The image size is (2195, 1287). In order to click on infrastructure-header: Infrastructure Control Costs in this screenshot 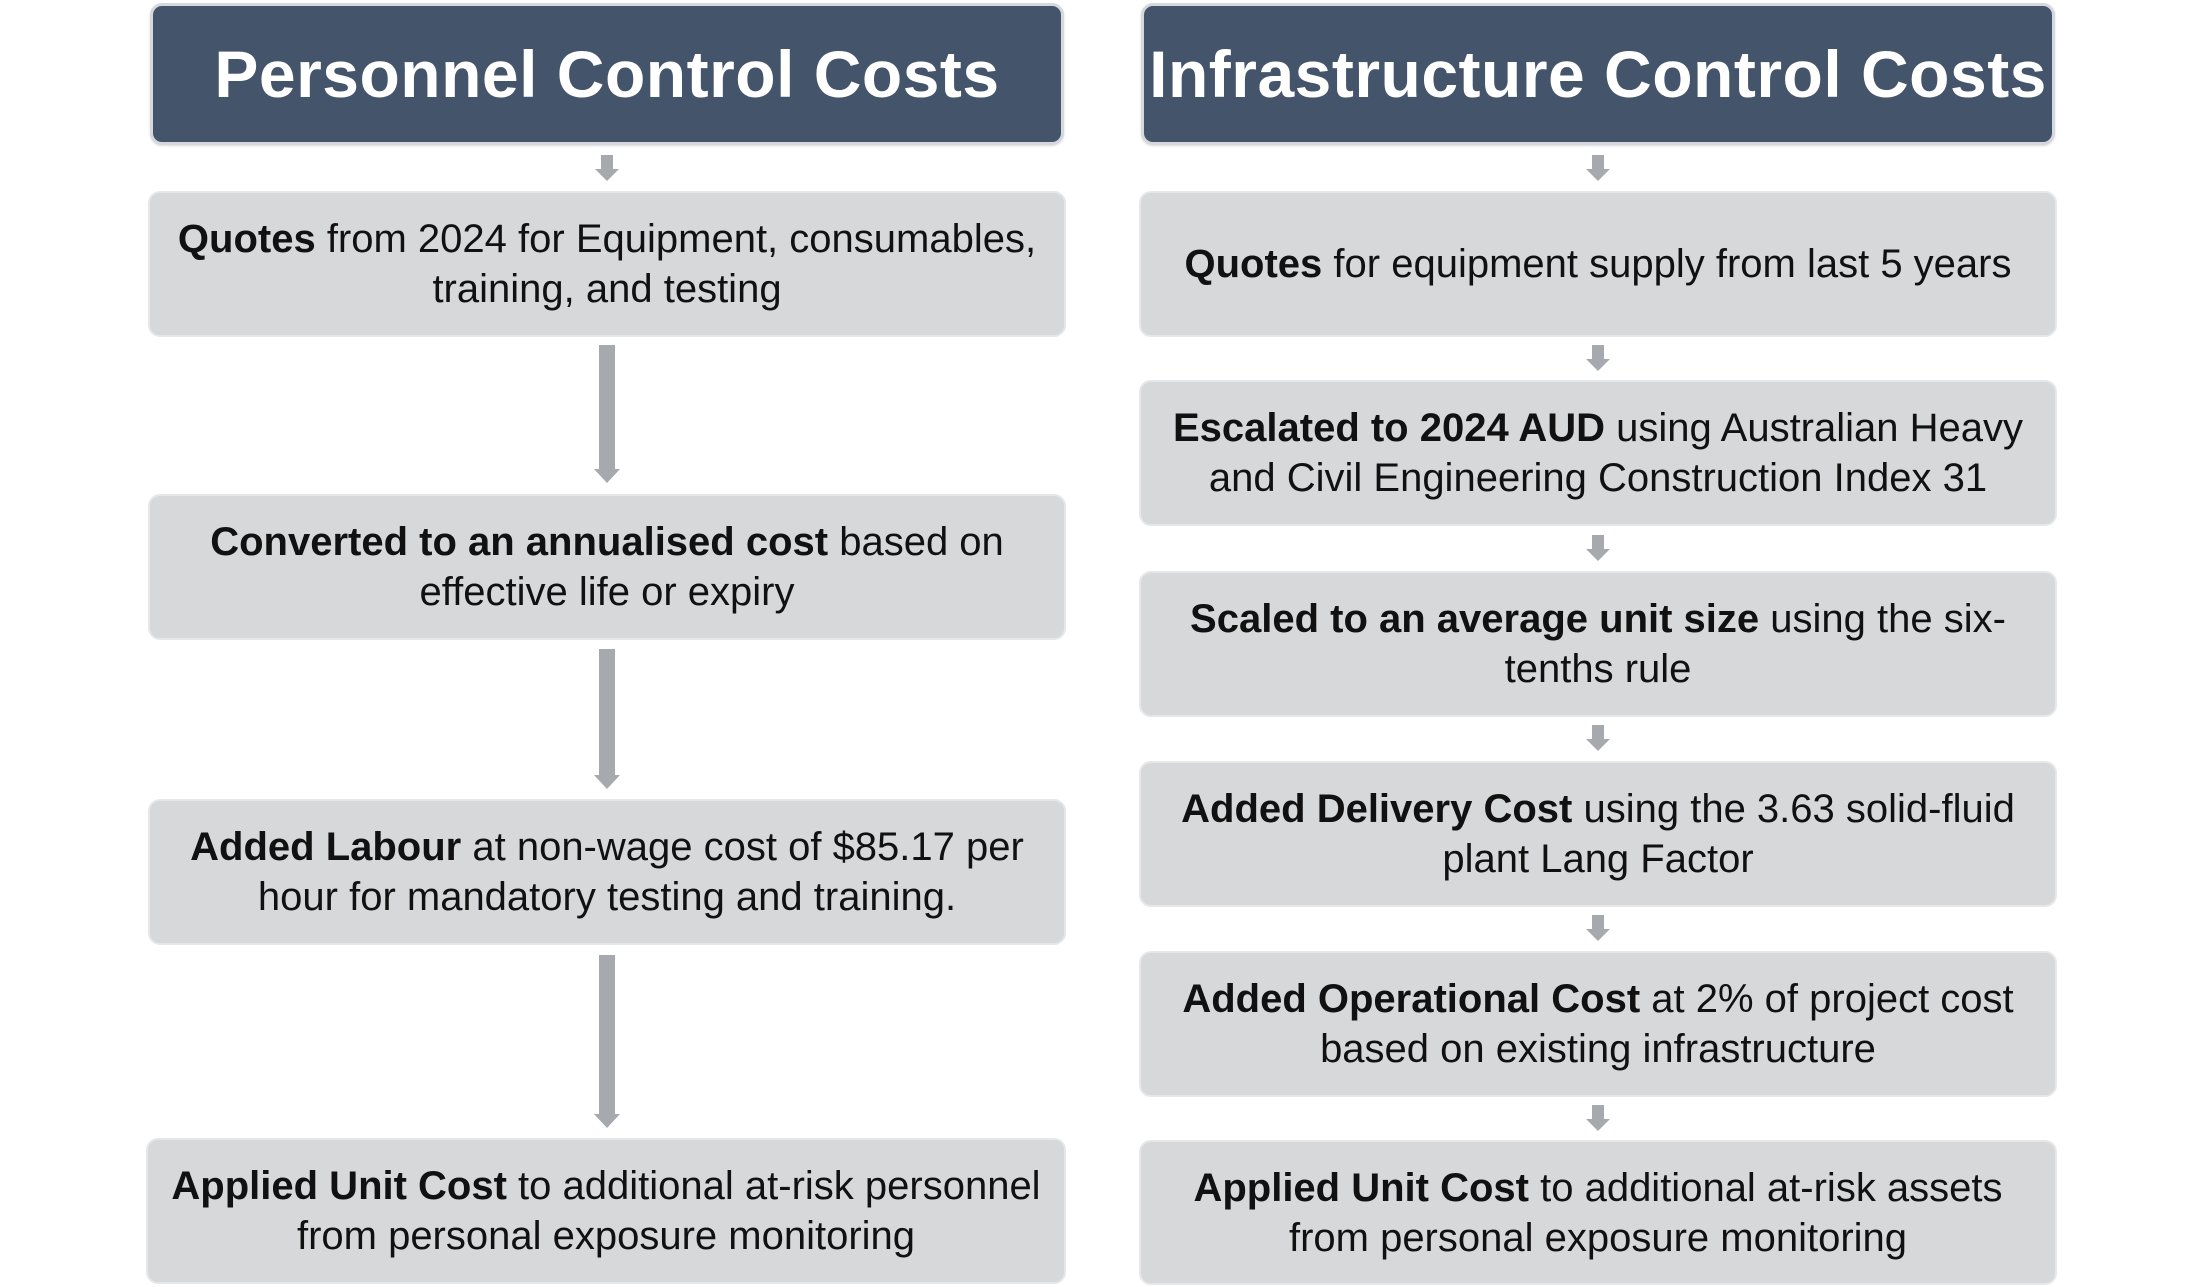, I will do `click(1598, 74)`.